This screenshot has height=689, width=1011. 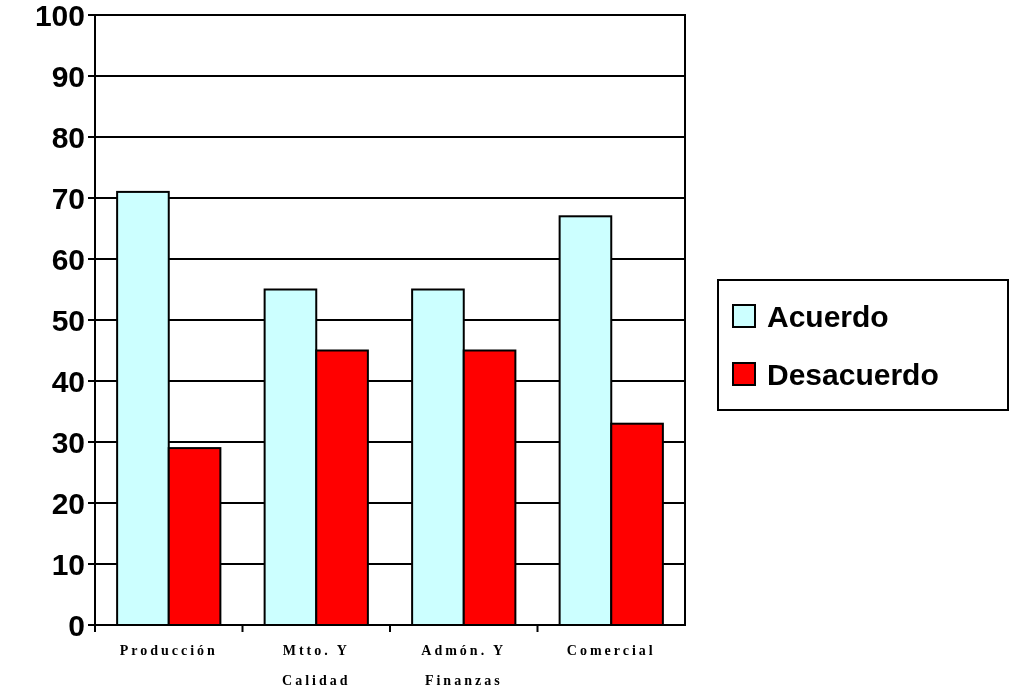 What do you see at coordinates (168, 650) in the screenshot?
I see `x-tick-label: Producción` at bounding box center [168, 650].